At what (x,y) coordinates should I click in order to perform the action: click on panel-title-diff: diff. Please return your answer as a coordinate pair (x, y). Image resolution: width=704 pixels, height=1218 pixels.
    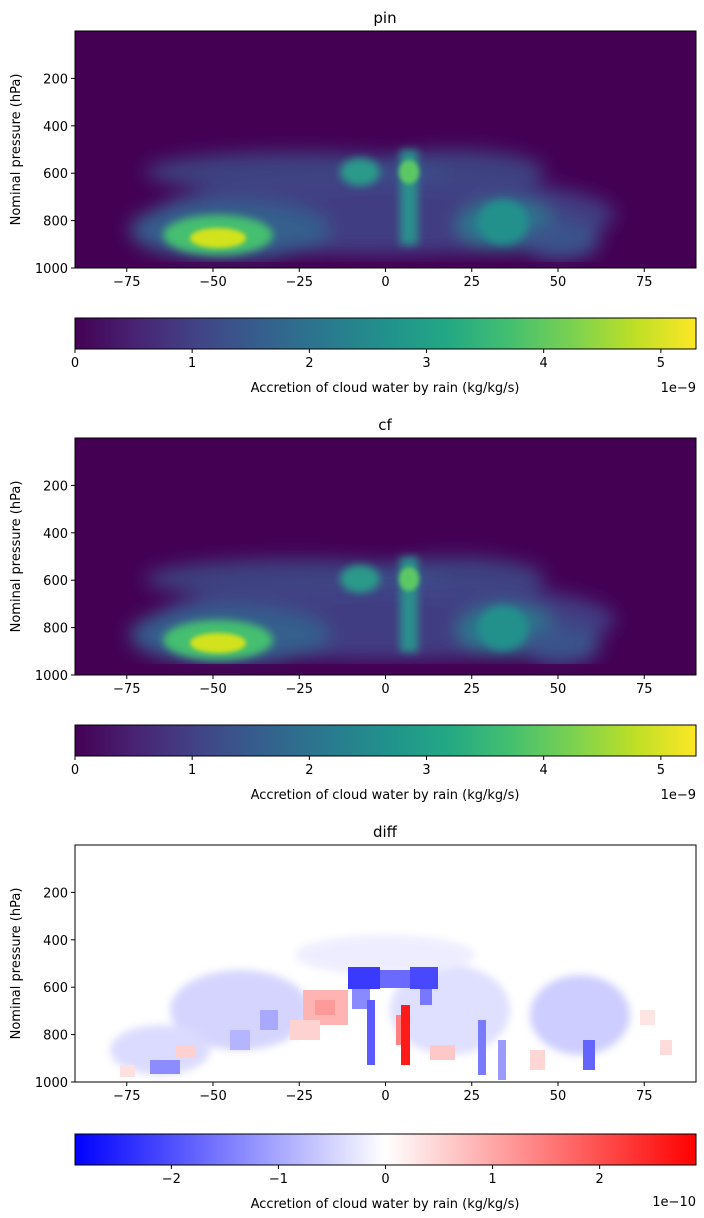
    Looking at the image, I should click on (385, 832).